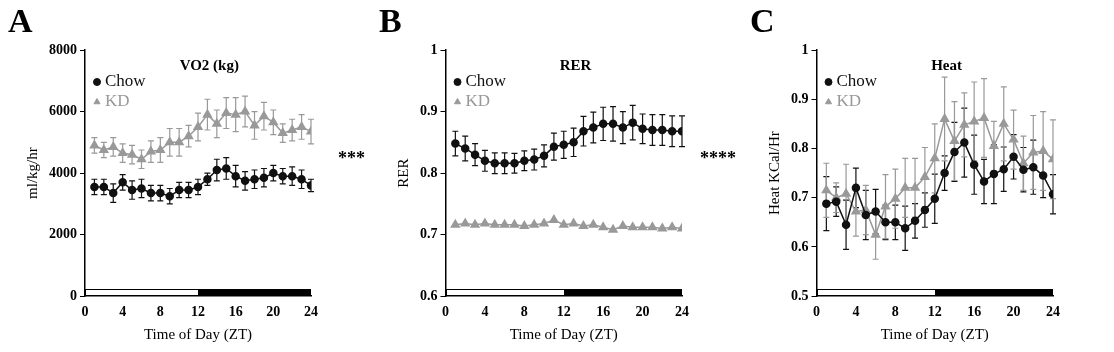 This screenshot has width=1114, height=352. I want to click on x-tick-label: 0, so click(445, 312).